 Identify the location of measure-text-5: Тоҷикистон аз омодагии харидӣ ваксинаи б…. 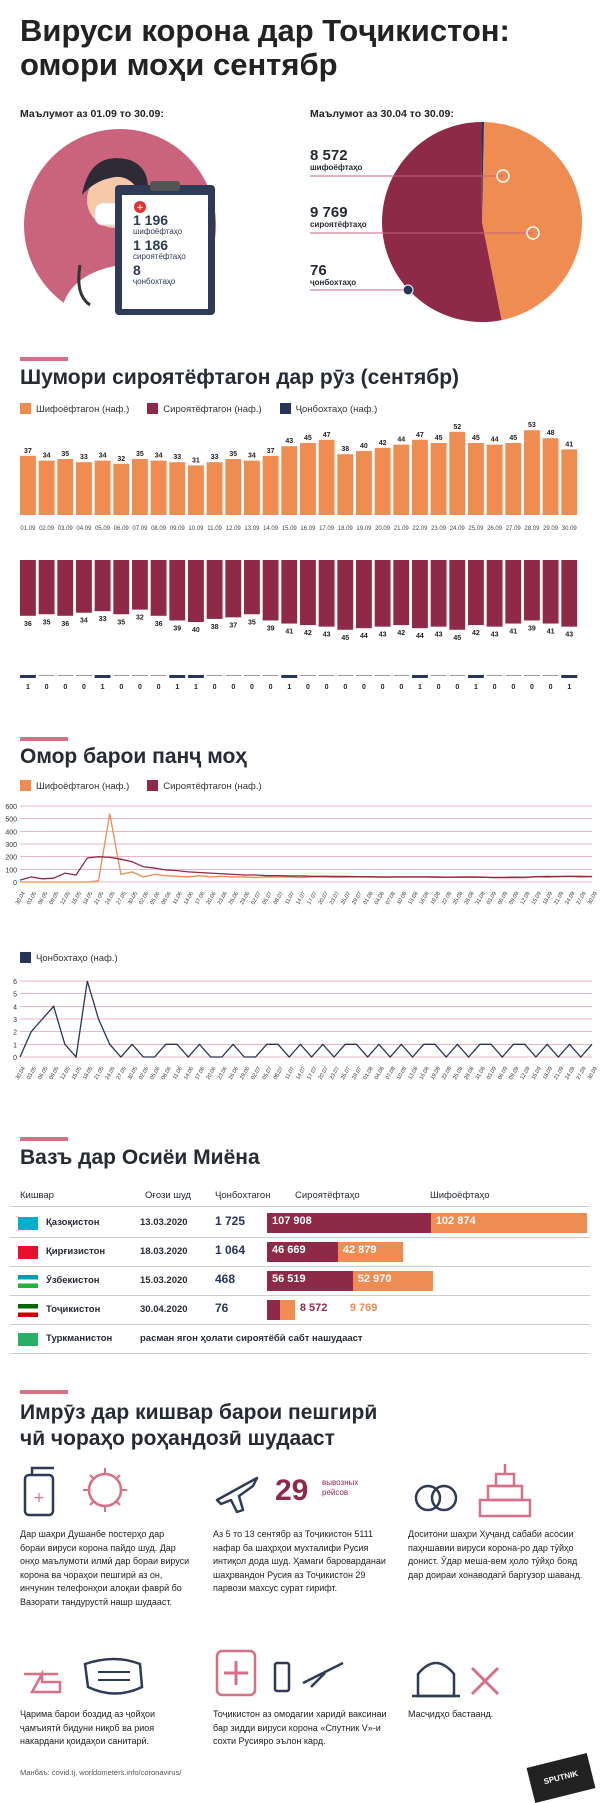
(300, 1727).